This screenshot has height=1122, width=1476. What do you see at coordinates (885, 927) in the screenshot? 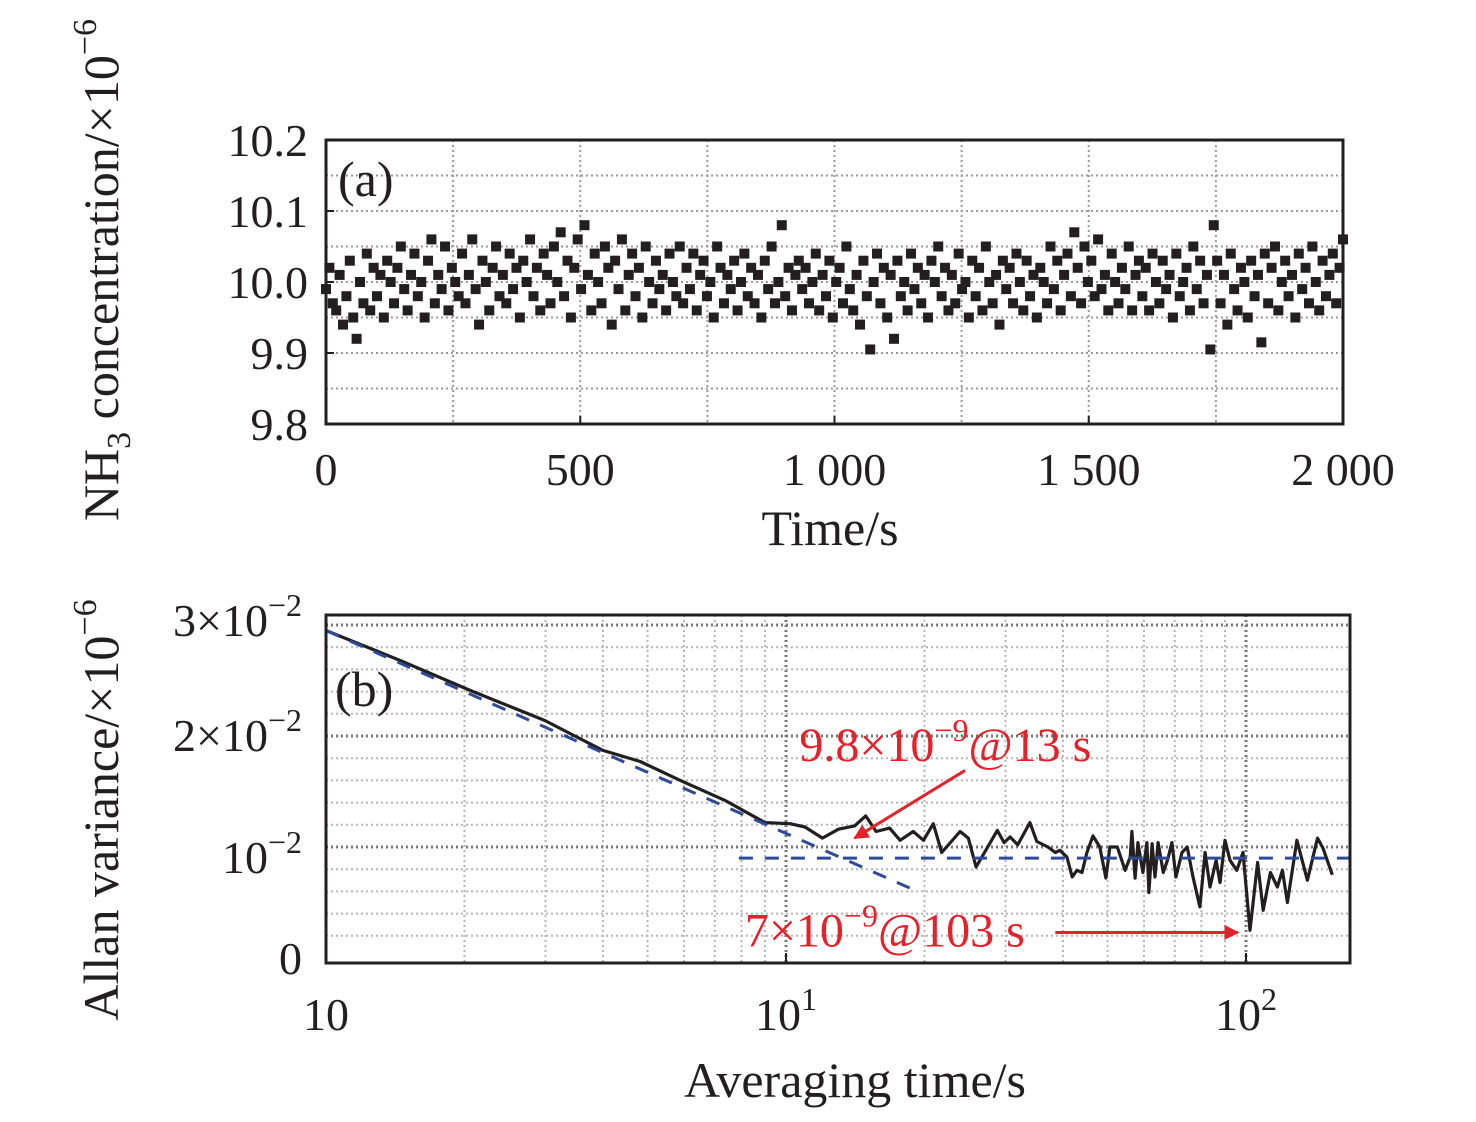
I see `annotation-label: 7×10−9@103 s` at bounding box center [885, 927].